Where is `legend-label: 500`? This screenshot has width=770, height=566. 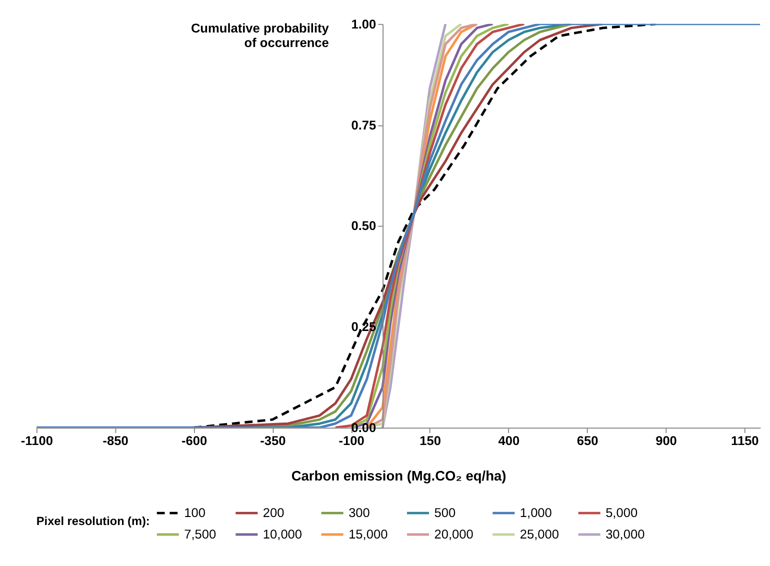
legend-label: 500 is located at coordinates (445, 512).